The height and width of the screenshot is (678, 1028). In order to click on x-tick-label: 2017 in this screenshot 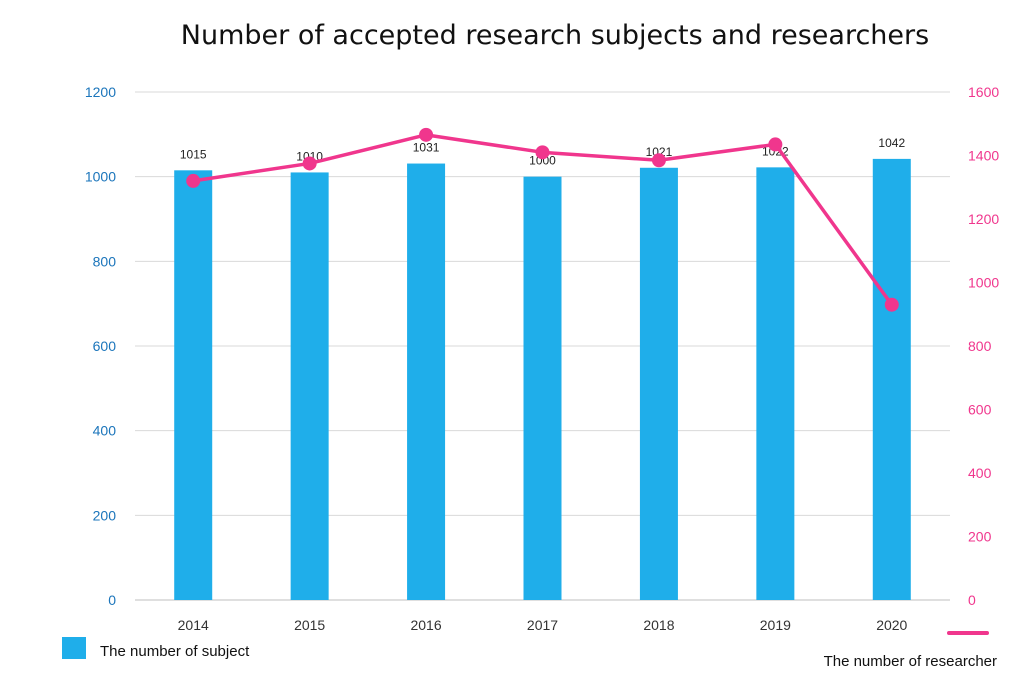, I will do `click(542, 625)`.